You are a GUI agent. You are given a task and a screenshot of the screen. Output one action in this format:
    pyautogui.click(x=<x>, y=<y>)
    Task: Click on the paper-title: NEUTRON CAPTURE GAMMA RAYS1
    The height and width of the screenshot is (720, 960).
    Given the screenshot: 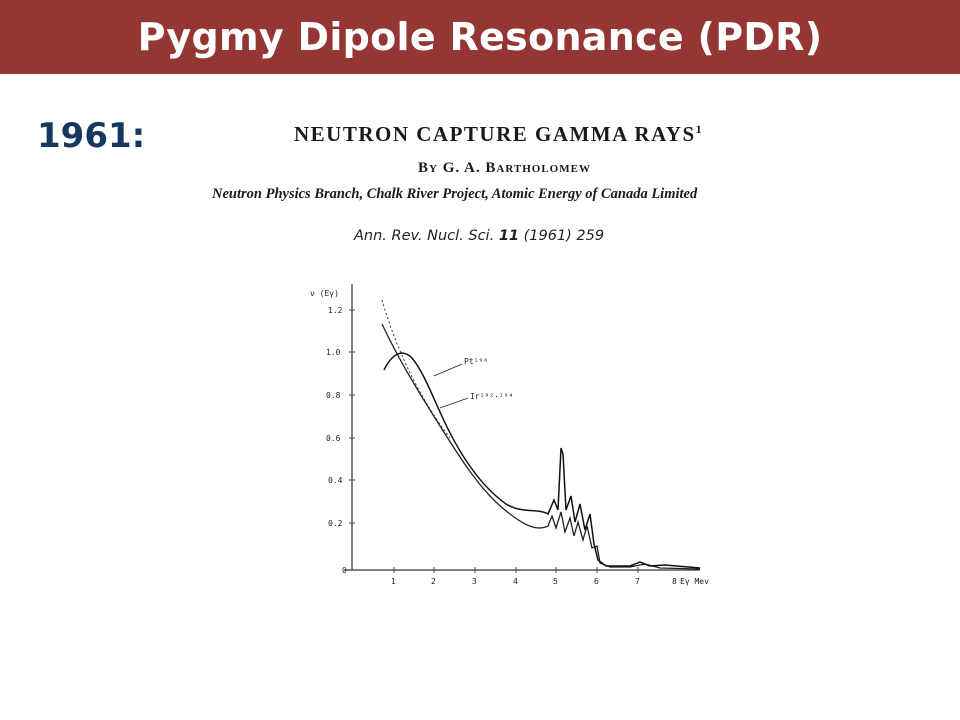 What is the action you would take?
    pyautogui.click(x=524, y=134)
    